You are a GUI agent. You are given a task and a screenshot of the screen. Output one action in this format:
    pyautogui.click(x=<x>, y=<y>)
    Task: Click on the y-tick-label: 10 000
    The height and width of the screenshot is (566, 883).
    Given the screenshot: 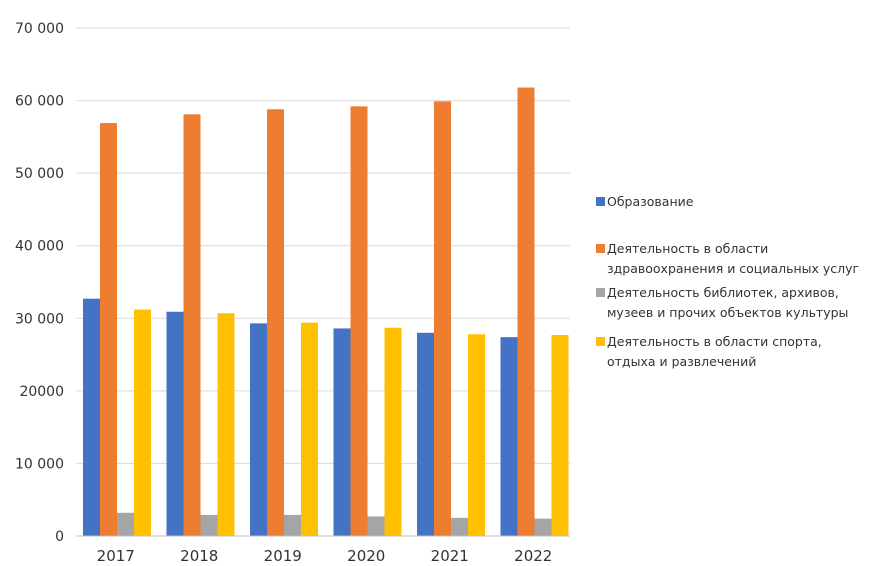 What is the action you would take?
    pyautogui.click(x=39, y=464)
    